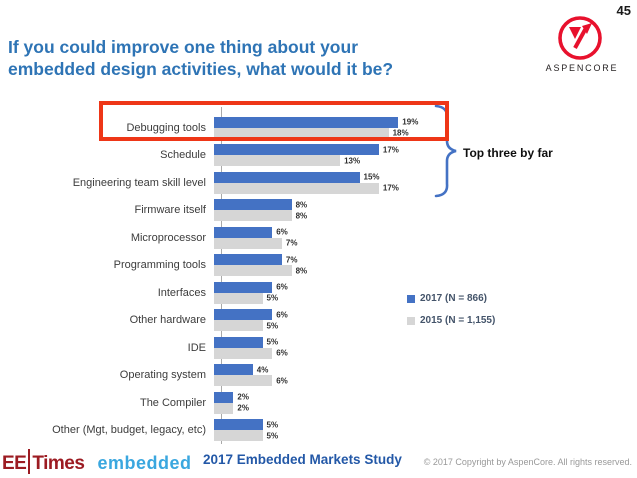 This screenshot has width=637, height=478. Describe the element at coordinates (168, 237) in the screenshot. I see `category-label: Microprocessor` at that location.